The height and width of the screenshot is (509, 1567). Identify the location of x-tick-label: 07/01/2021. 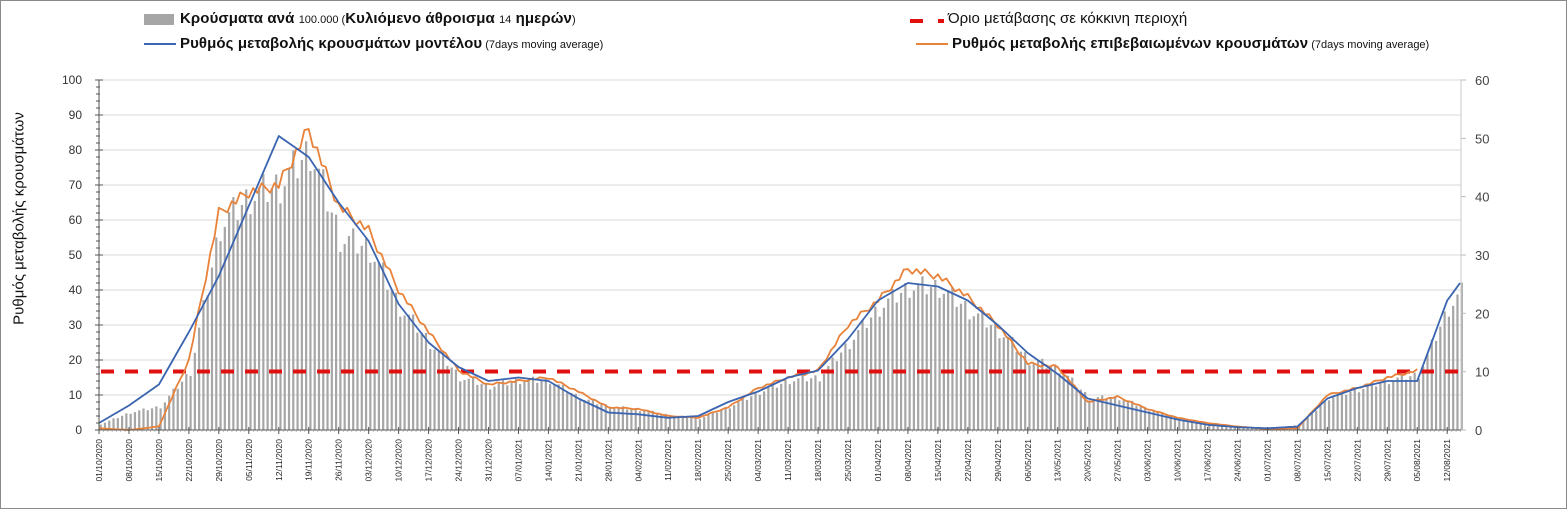
(518, 460).